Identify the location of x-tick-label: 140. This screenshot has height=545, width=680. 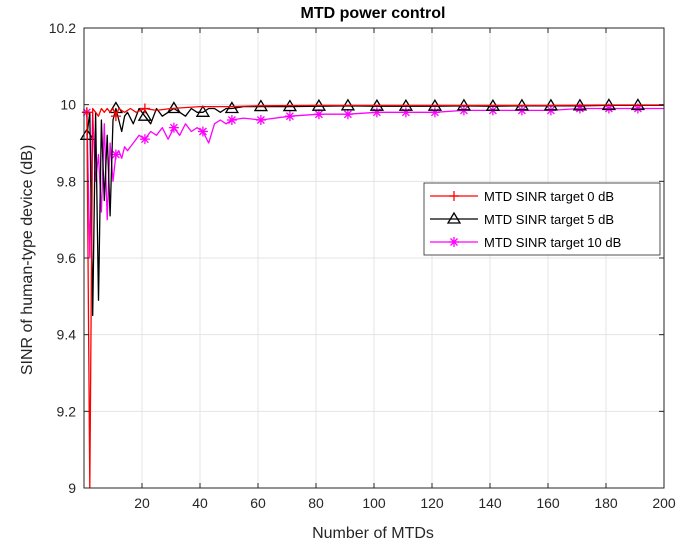
(490, 503).